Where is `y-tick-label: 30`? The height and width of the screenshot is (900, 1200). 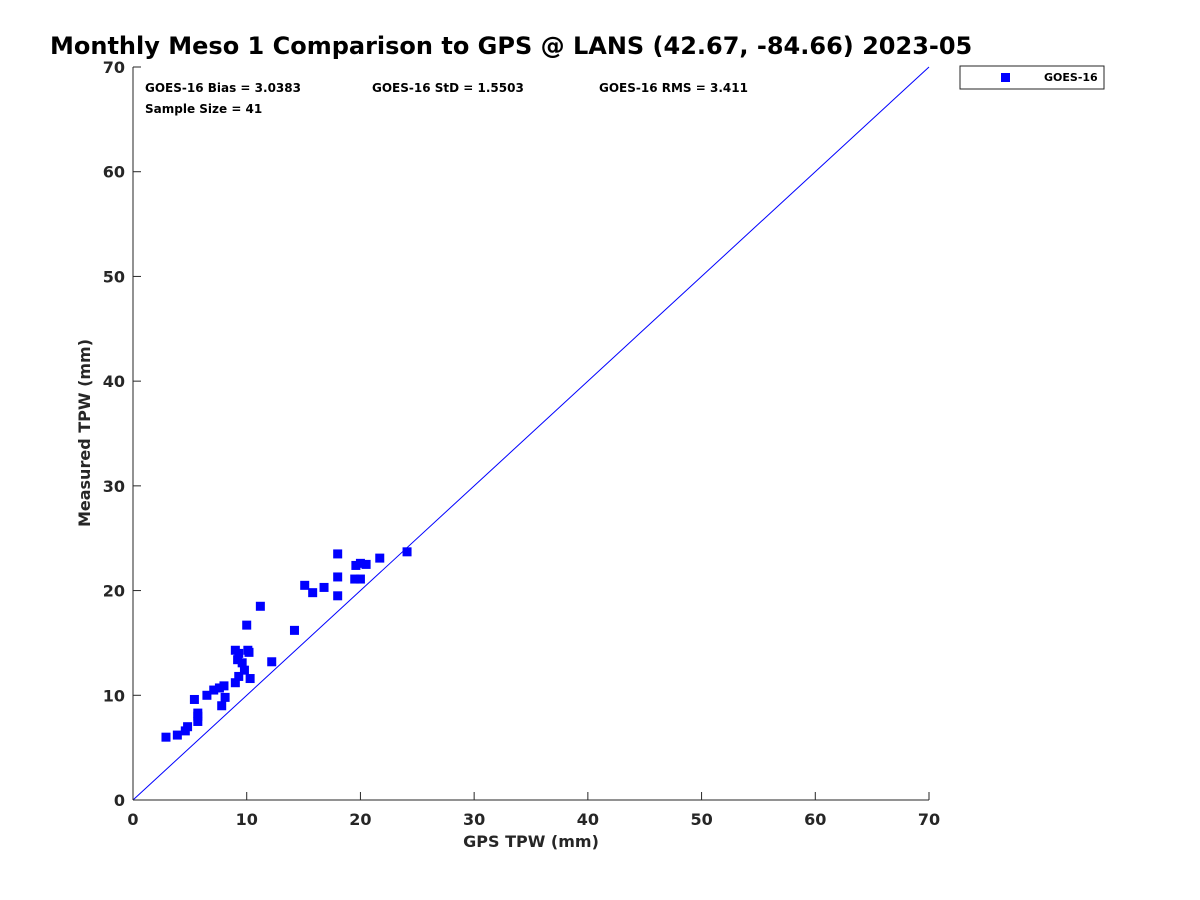
y-tick-label: 30 is located at coordinates (114, 486).